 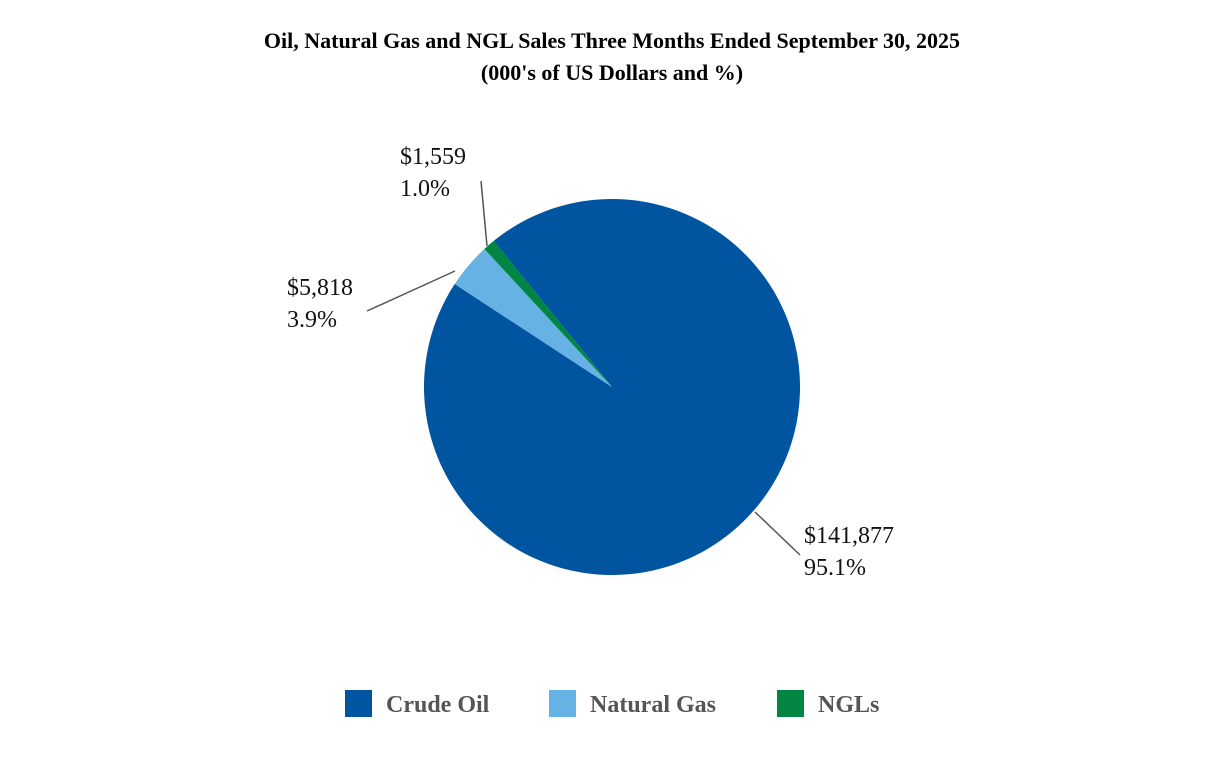 I want to click on chart-subtitle: (000's of US Dollars and %), so click(x=612, y=72).